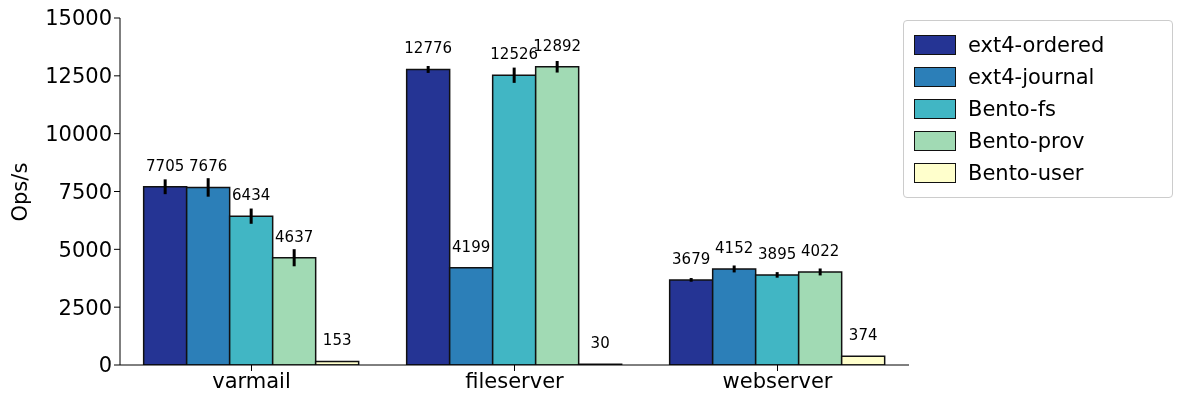 This screenshot has width=1195, height=407. I want to click on data-label: 153, so click(337, 340).